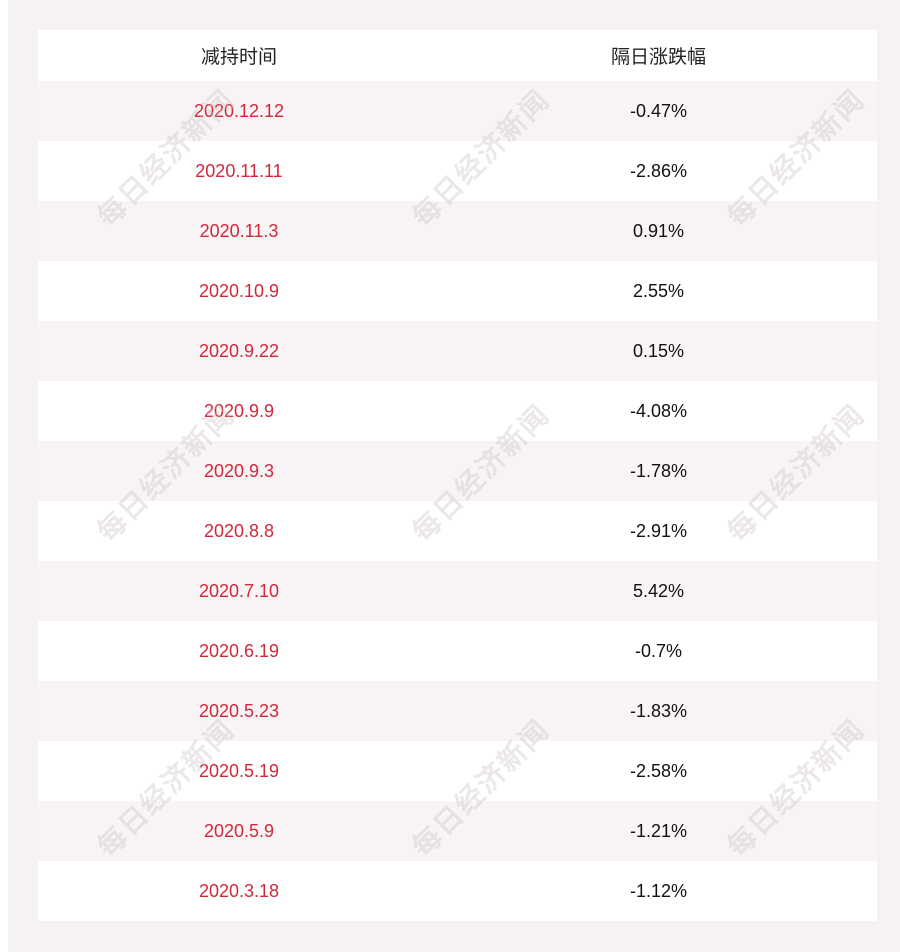 The image size is (900, 952). What do you see at coordinates (457, 591) in the screenshot?
I see `table-row: 2020.7.10 5.42%` at bounding box center [457, 591].